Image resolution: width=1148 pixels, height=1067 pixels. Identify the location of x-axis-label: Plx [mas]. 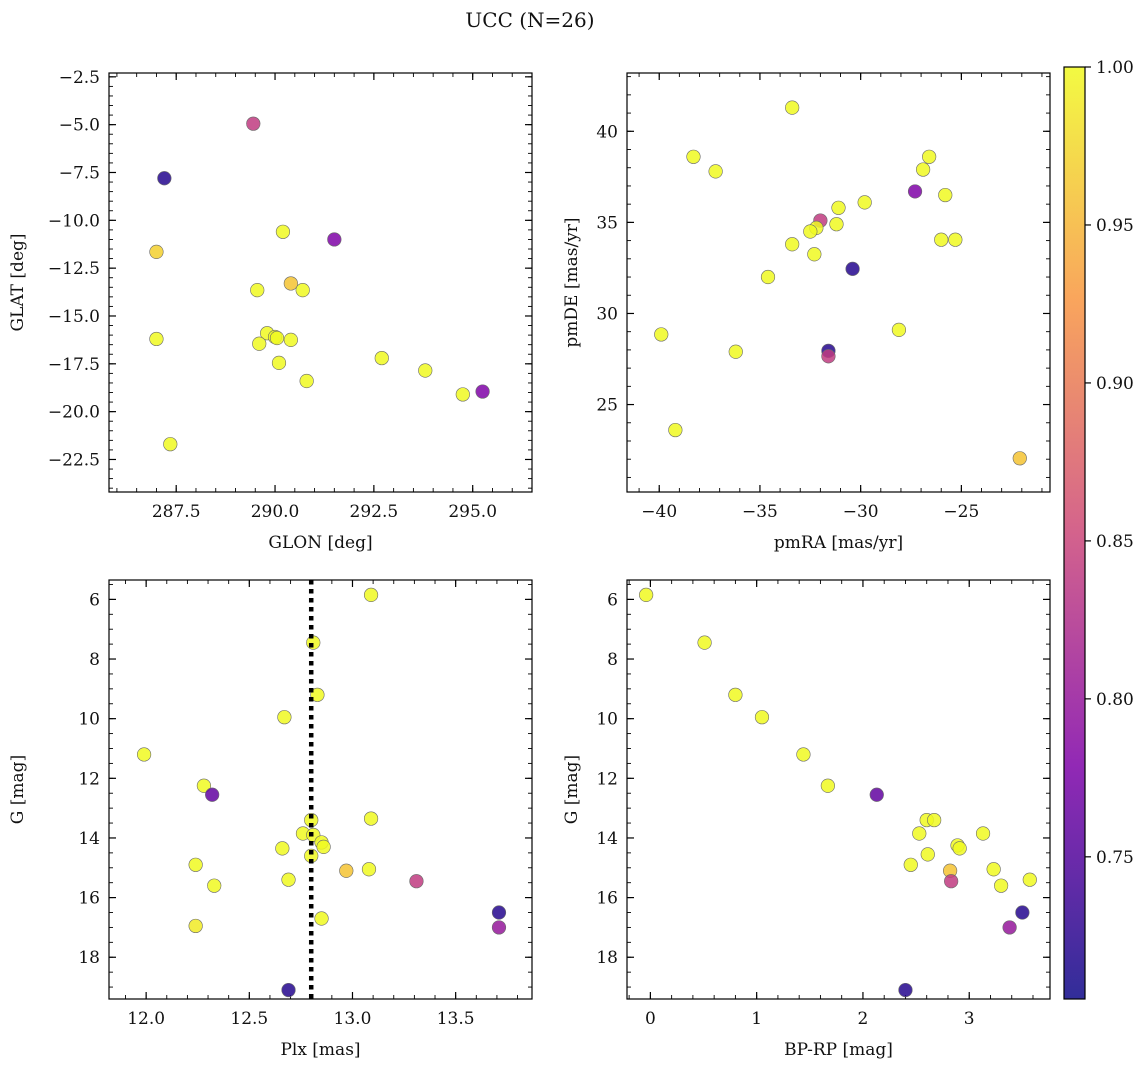
(320, 1050).